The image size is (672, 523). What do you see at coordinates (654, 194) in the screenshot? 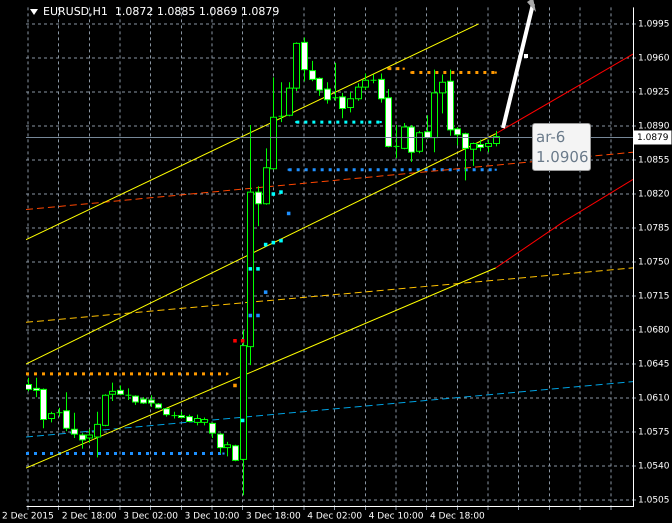
I see `y-tick-label: 1.0820` at bounding box center [654, 194].